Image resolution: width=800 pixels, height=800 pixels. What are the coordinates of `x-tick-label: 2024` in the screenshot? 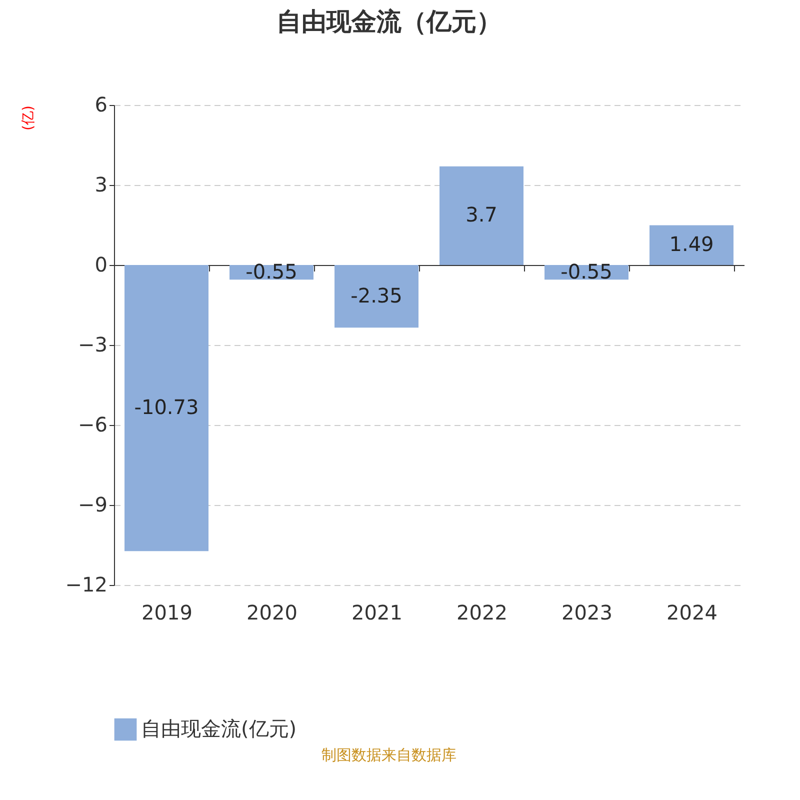 It's located at (692, 612).